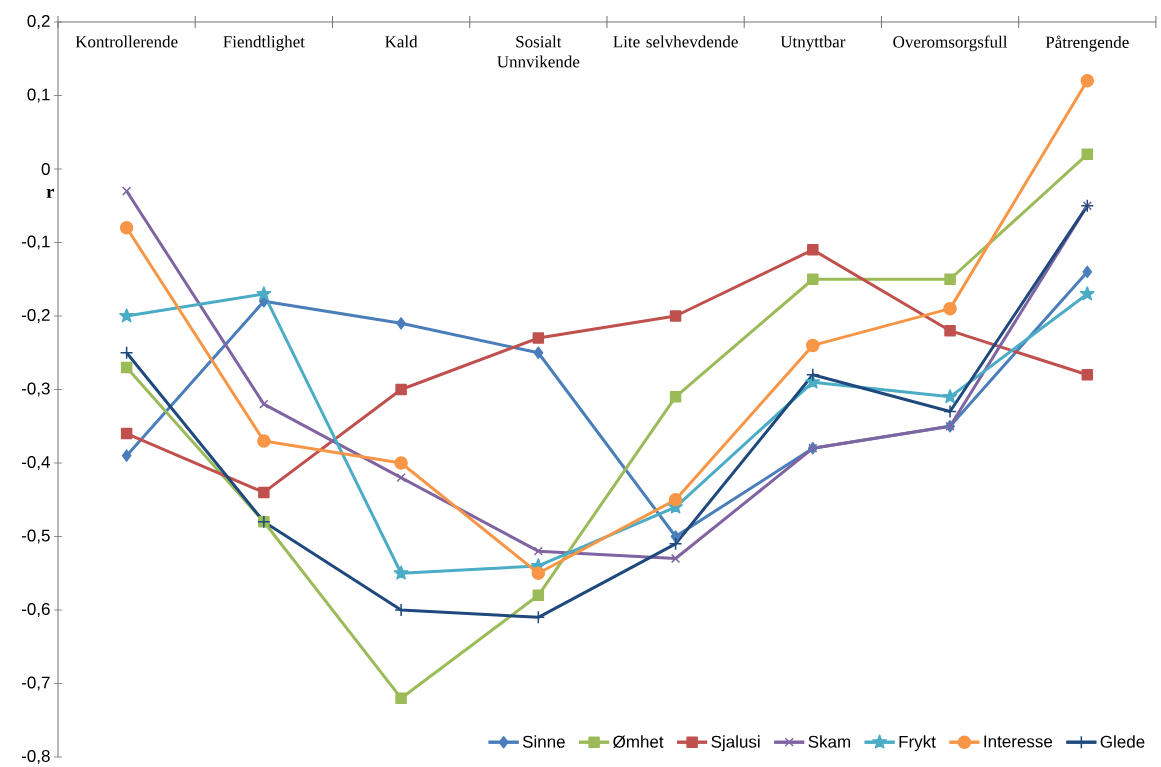 The height and width of the screenshot is (767, 1161). What do you see at coordinates (38, 95) in the screenshot?
I see `y-tick-label: 0,1` at bounding box center [38, 95].